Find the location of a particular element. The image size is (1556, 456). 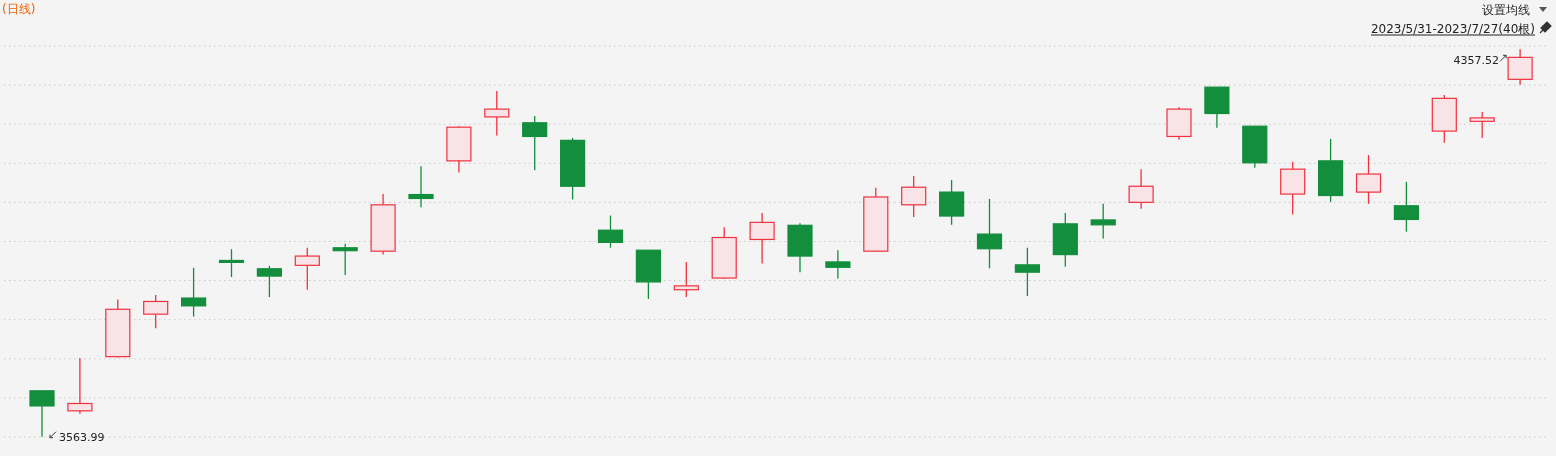

chart-subtitle: 2023/5/31-2023/7/27(40根) is located at coordinates (1452, 29).